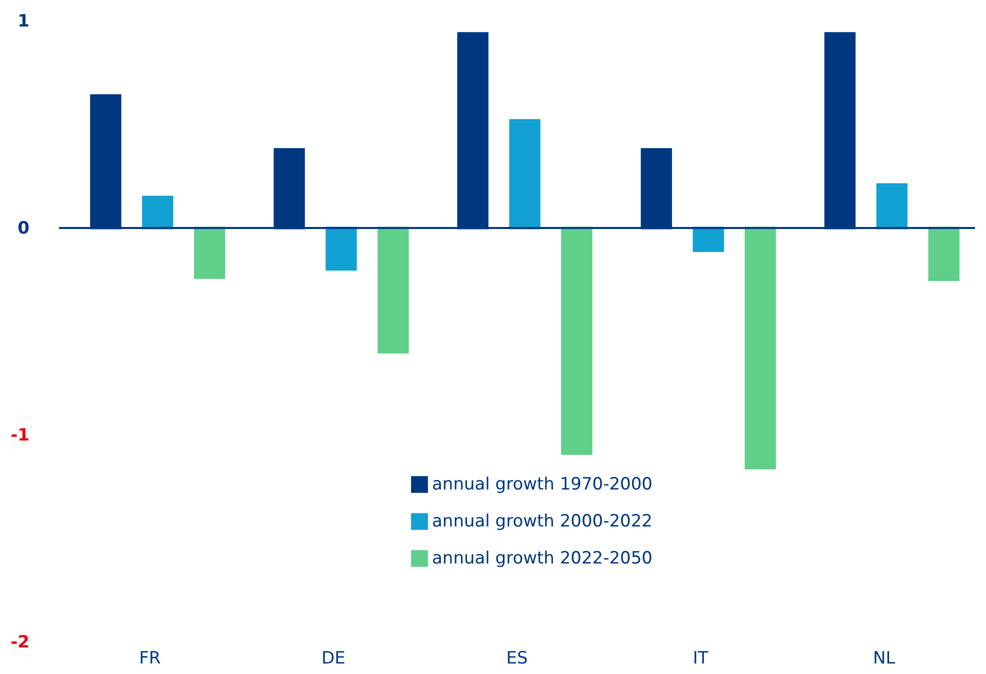 The image size is (986, 674). Describe the element at coordinates (884, 658) in the screenshot. I see `x-tick-label: NL` at that location.